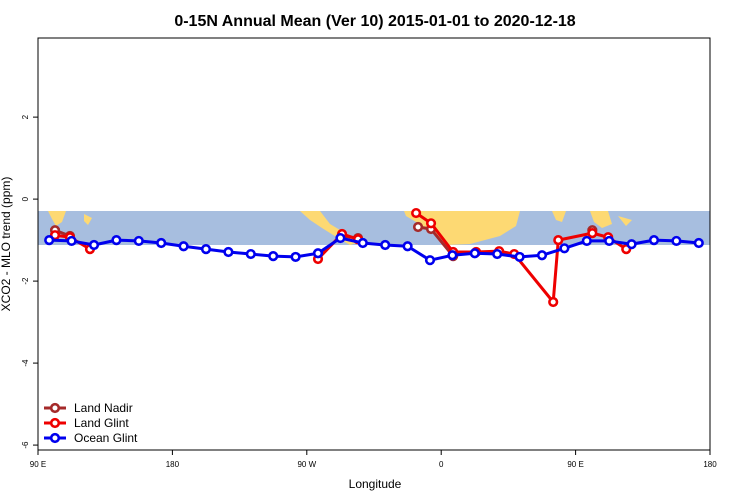  What do you see at coordinates (103, 408) in the screenshot?
I see `legend-label: Land Nadir` at bounding box center [103, 408].